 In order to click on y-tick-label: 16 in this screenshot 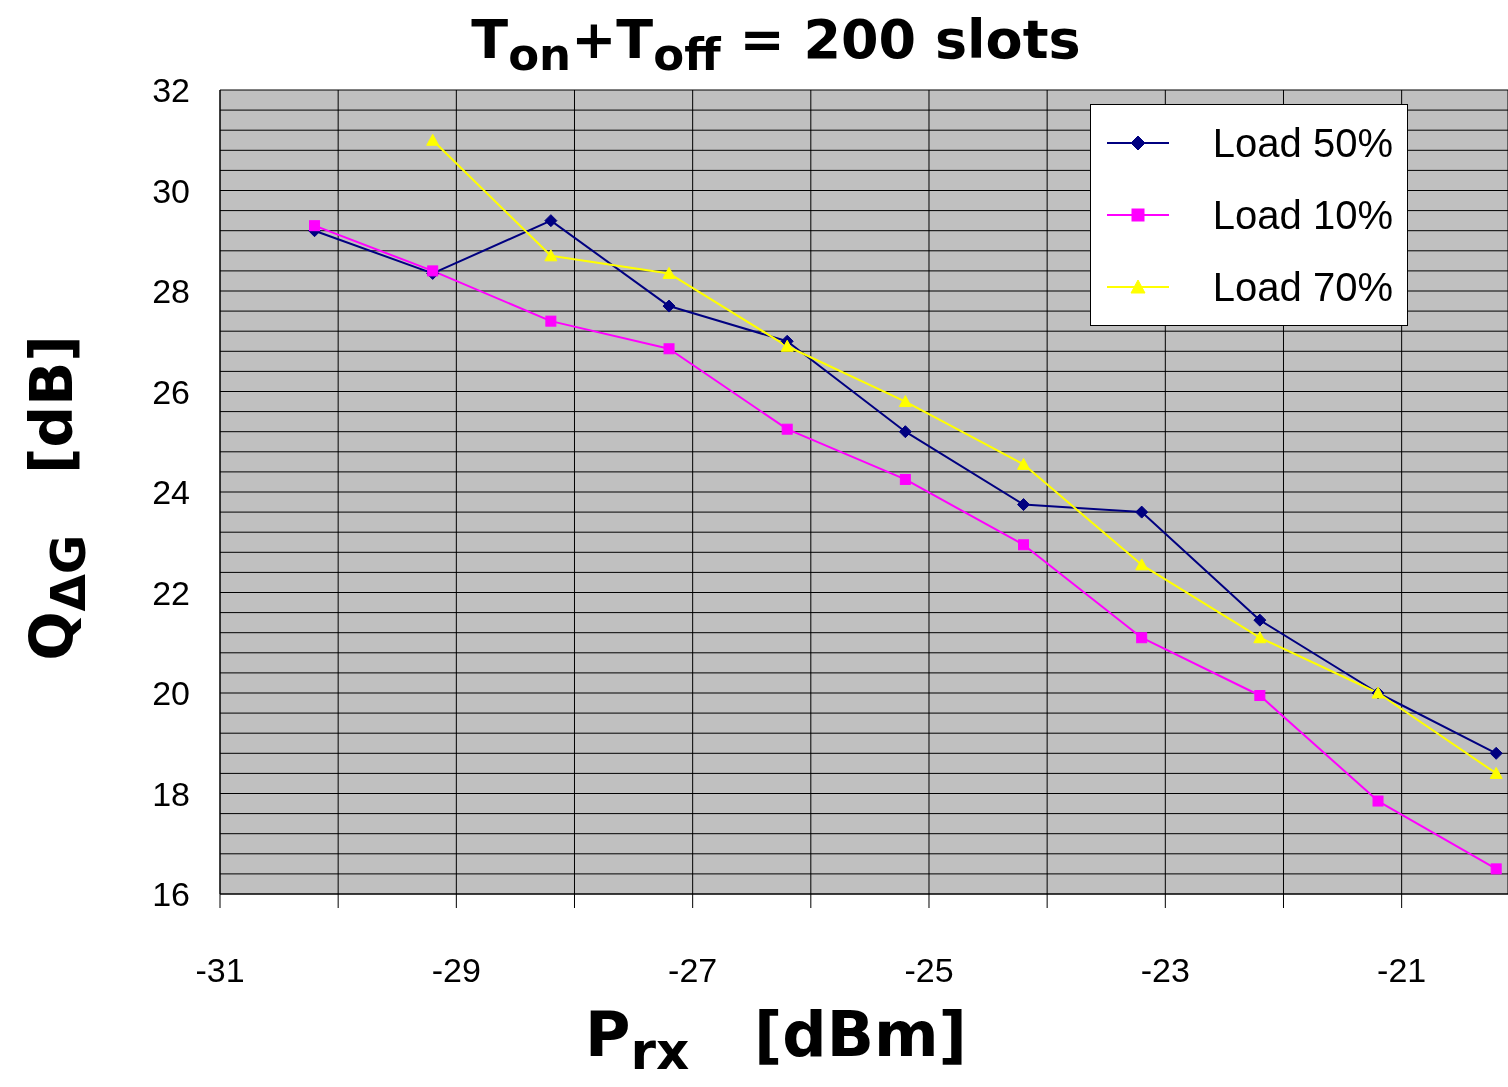, I will do `click(171, 894)`.